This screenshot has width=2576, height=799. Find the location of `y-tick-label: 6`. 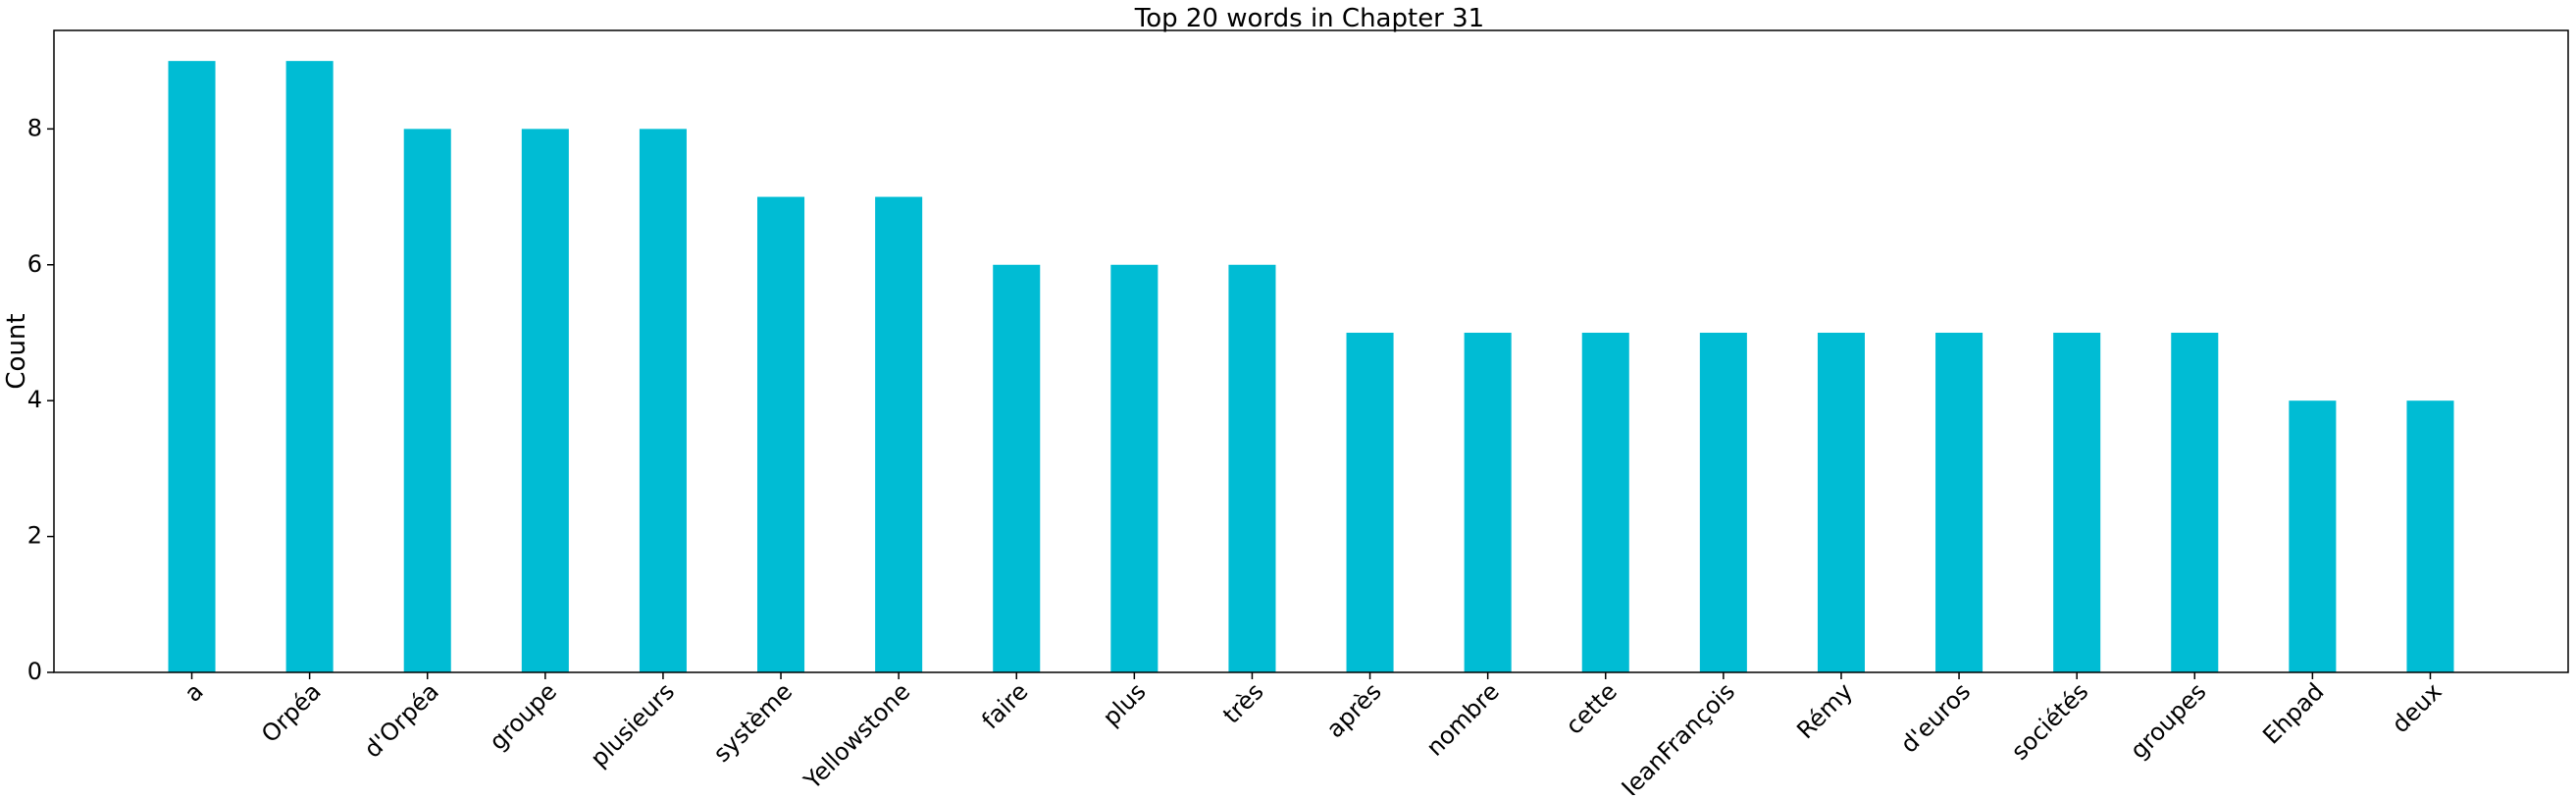

y-tick-label: 6 is located at coordinates (34, 264).